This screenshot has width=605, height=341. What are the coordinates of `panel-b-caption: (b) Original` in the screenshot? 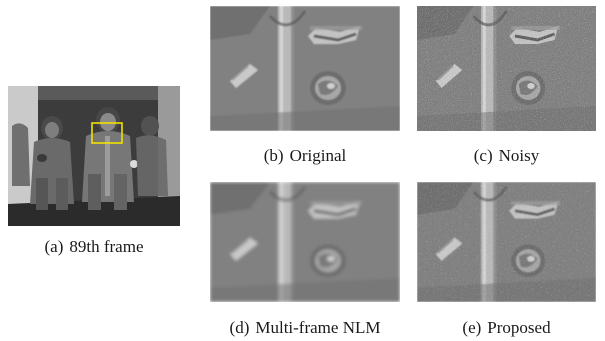 It's located at (305, 155).